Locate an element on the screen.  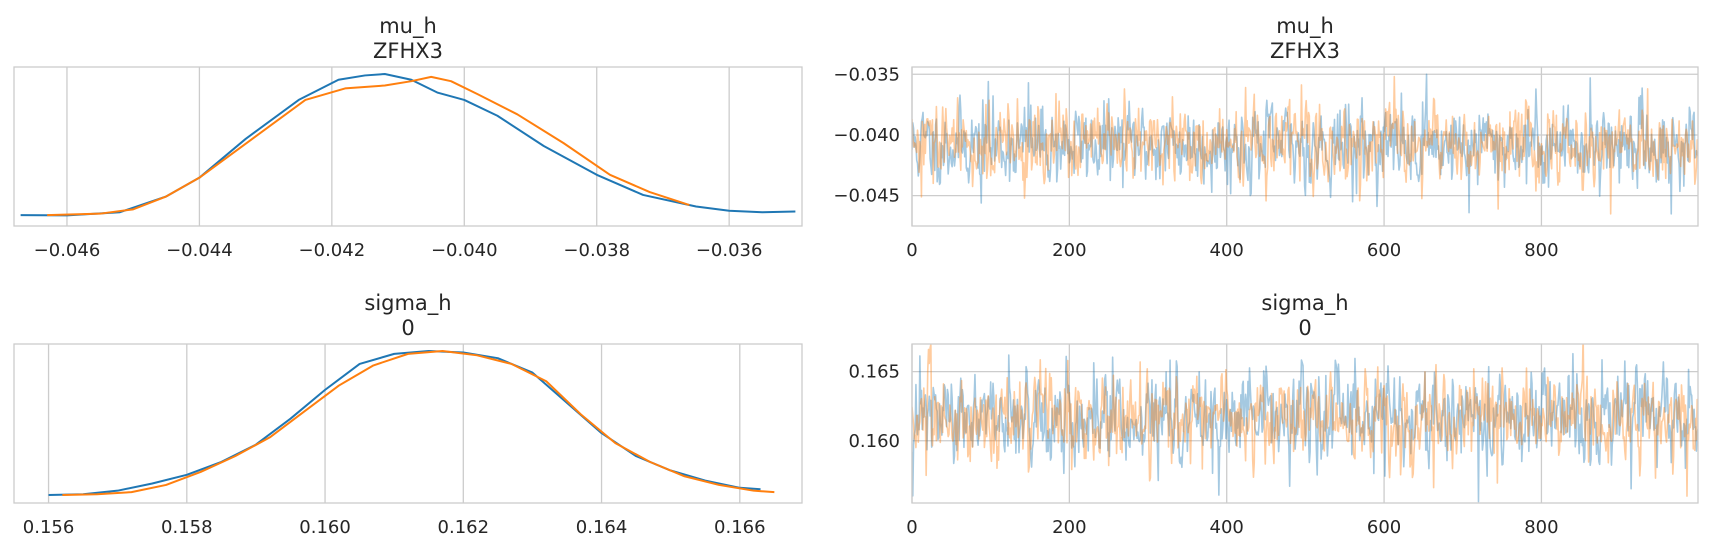
x-tick-label: 0.156 is located at coordinates (49, 527).